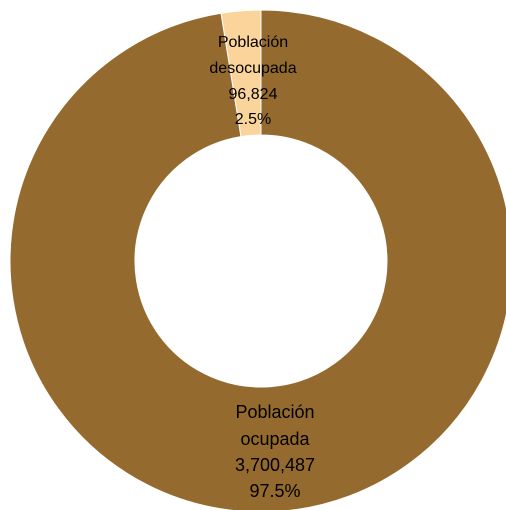 Image resolution: width=506 pixels, height=510 pixels. I want to click on slice-label-desocupada-name-1: Población, so click(253, 42).